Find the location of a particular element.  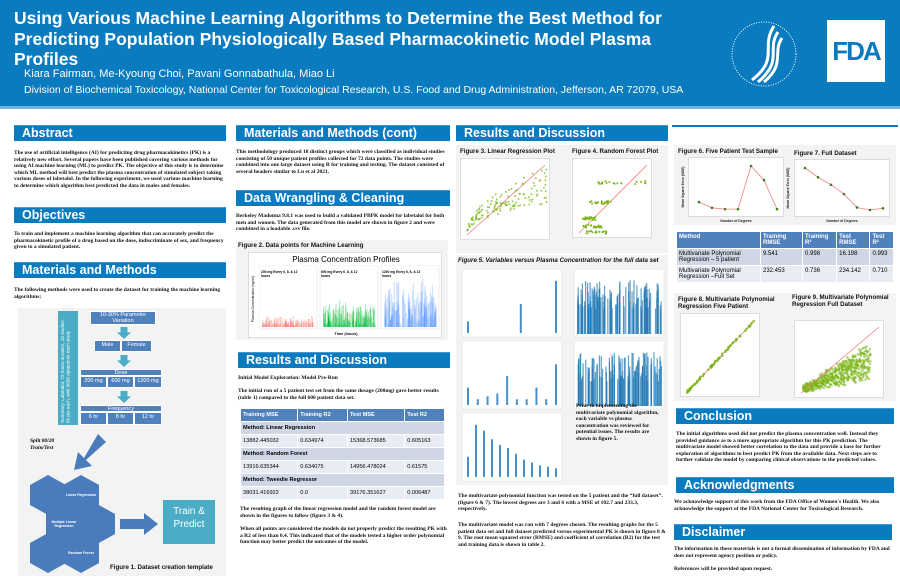

fda-logo: FDA is located at coordinates (856, 51).